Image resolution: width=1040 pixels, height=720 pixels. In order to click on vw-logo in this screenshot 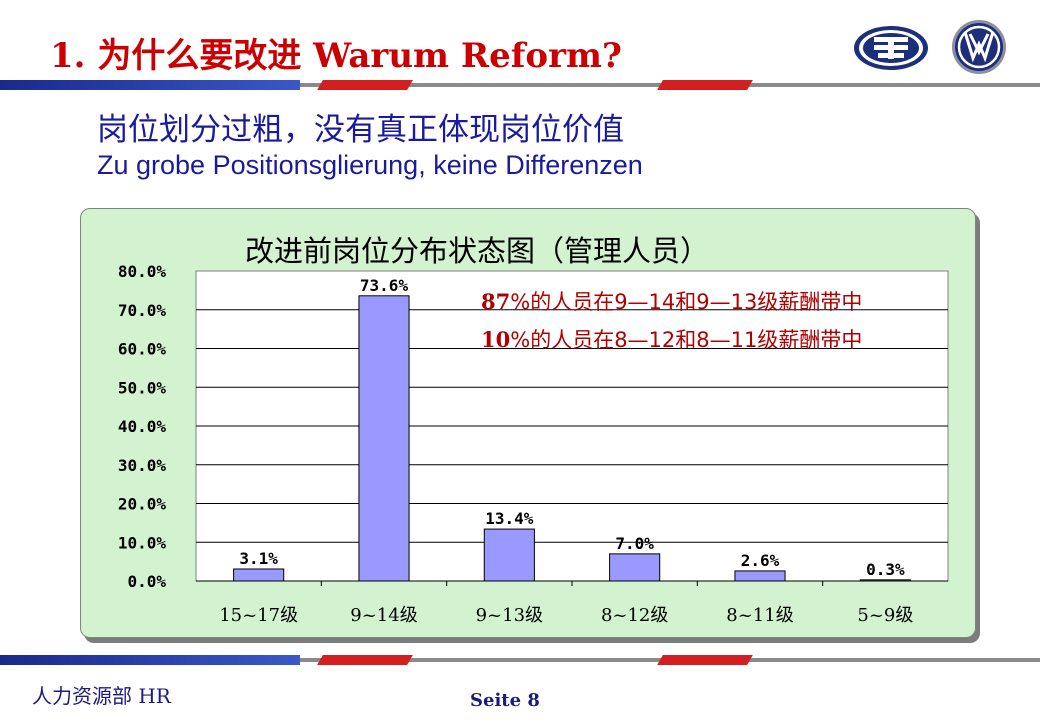, I will do `click(979, 47)`.